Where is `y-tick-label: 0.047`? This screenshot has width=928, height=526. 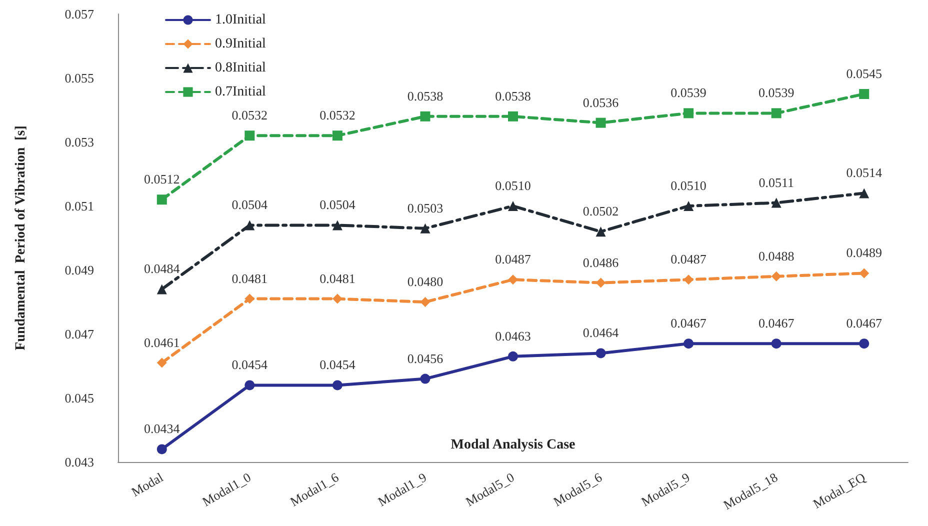
y-tick-label: 0.047 is located at coordinates (79, 334).